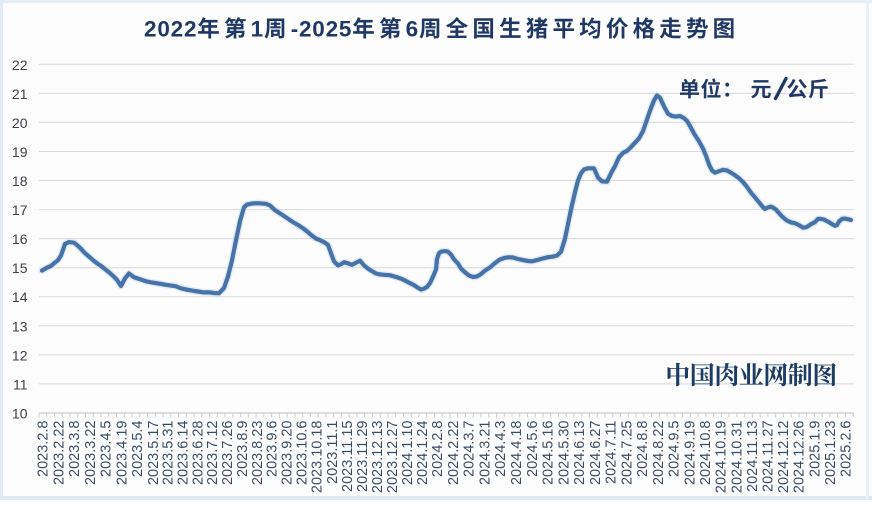 This screenshot has height=505, width=872. I want to click on svg-text: 13, so click(20, 326).